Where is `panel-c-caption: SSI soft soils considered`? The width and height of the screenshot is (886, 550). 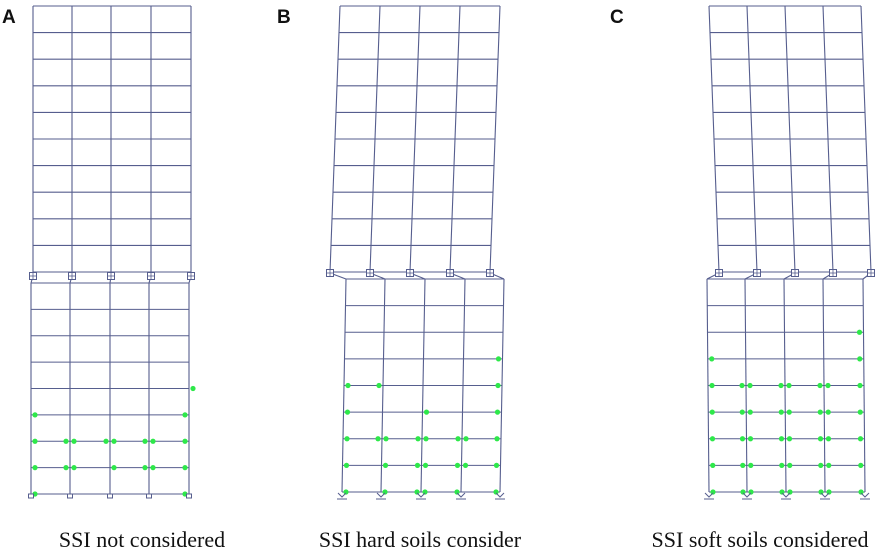 panel-c-caption: SSI soft soils considered is located at coordinates (760, 538).